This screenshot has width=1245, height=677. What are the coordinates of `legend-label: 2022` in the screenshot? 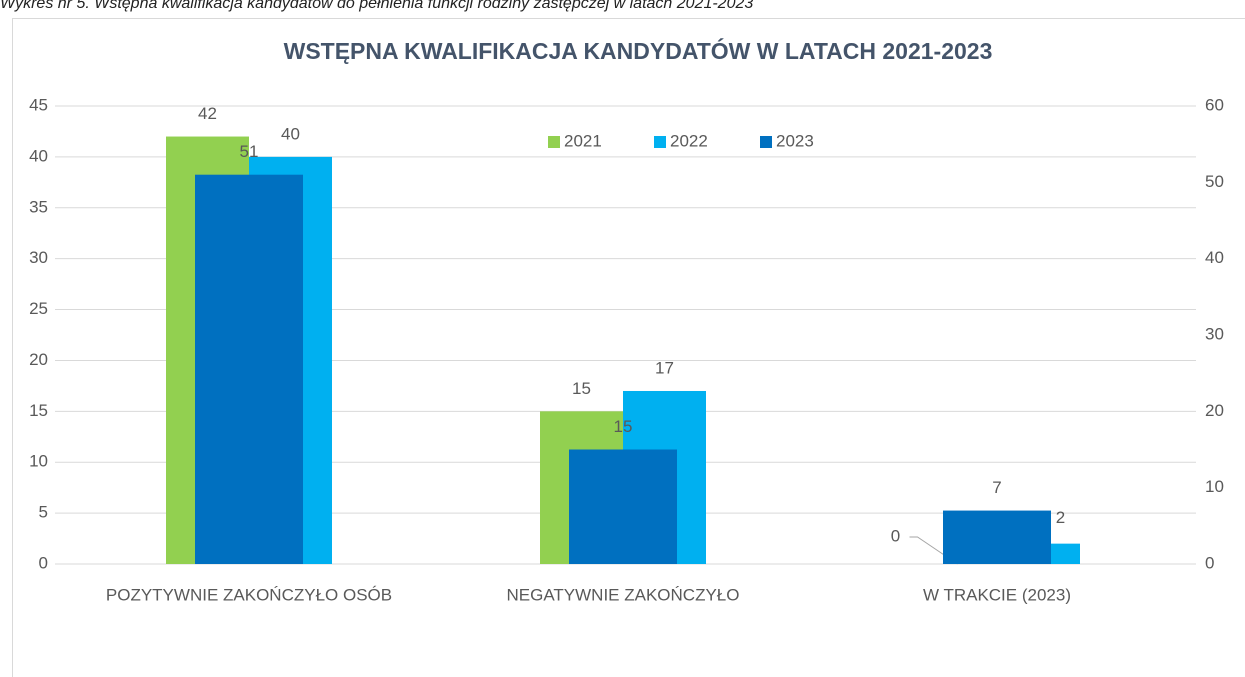 It's located at (689, 140).